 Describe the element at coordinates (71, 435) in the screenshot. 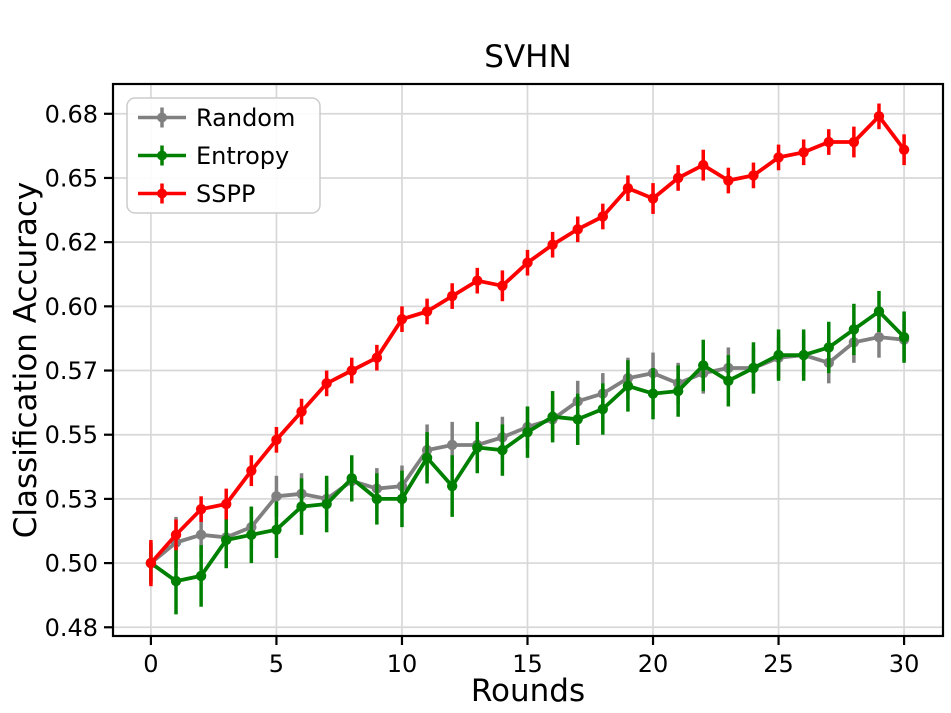

I see `y-tick-label: 0.55` at that location.